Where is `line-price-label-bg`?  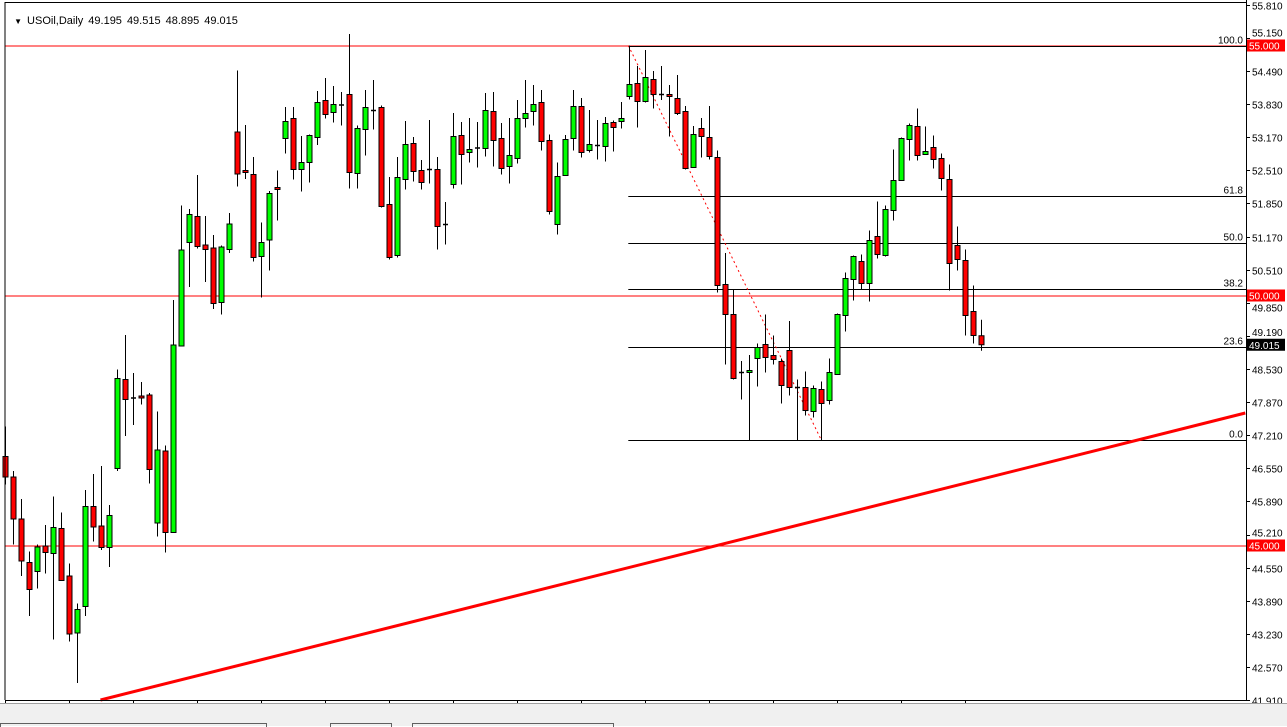
line-price-label-bg is located at coordinates (1266, 295).